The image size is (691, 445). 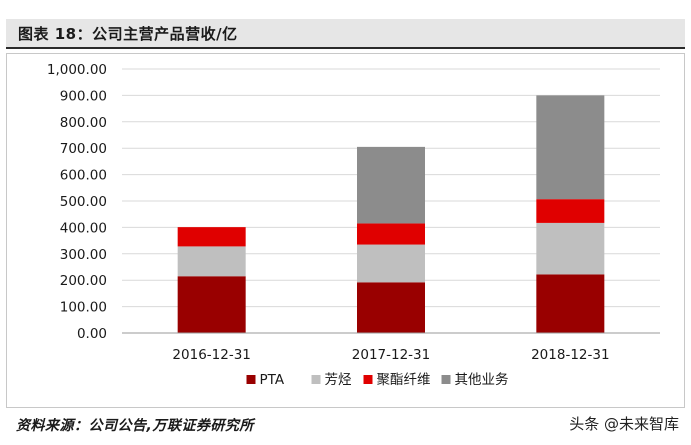 What do you see at coordinates (83, 202) in the screenshot?
I see `y-tick-label: 500.00` at bounding box center [83, 202].